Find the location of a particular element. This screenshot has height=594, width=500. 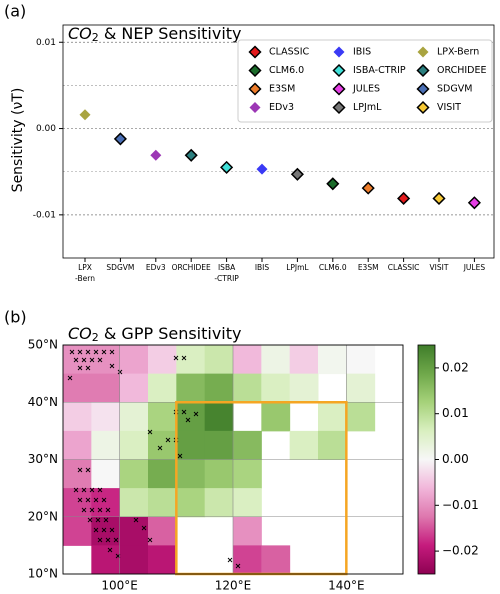

x-tick-label: ORCHIDEE is located at coordinates (191, 267).